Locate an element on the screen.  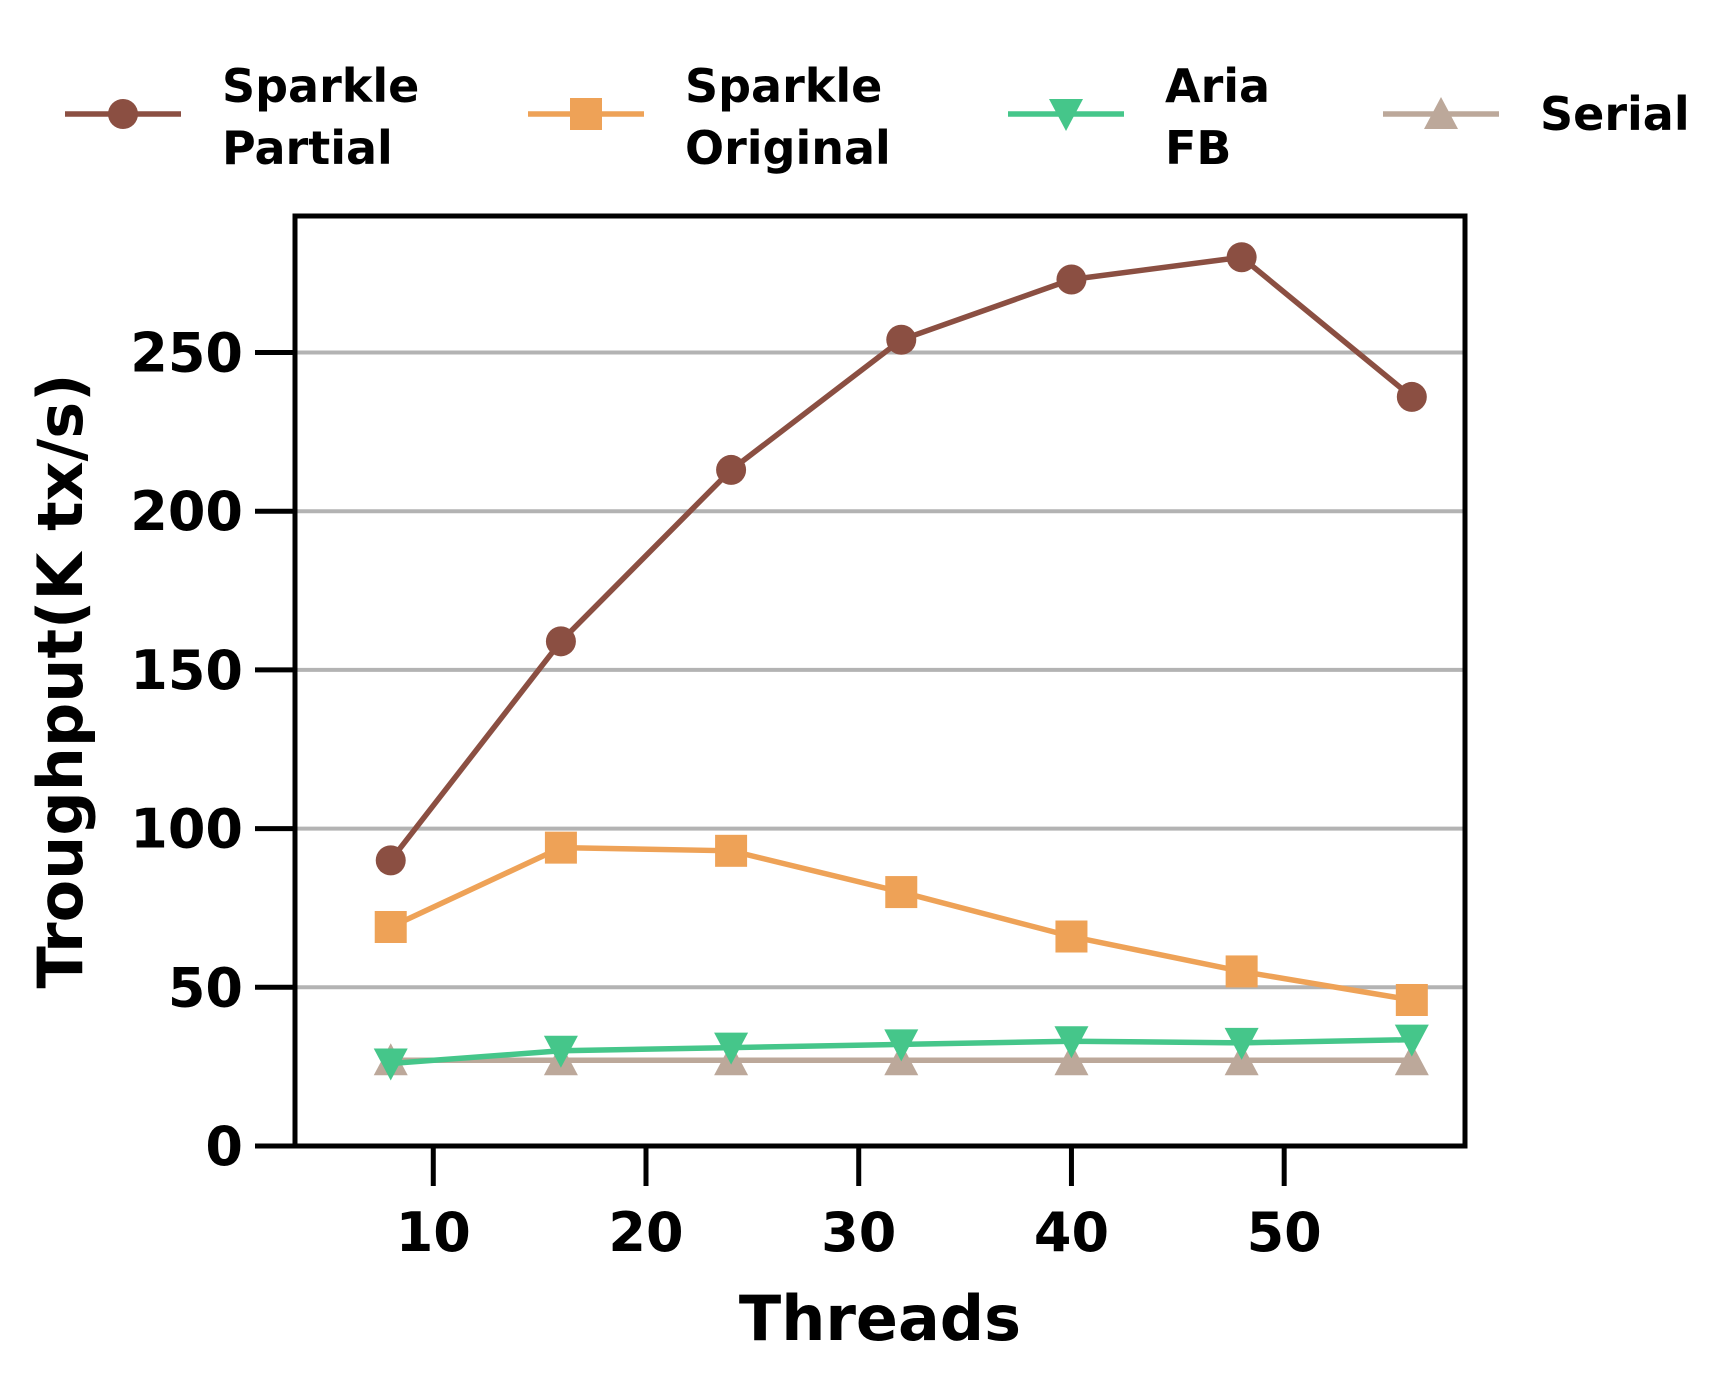
y-tick-label: 150 is located at coordinates (186, 670).